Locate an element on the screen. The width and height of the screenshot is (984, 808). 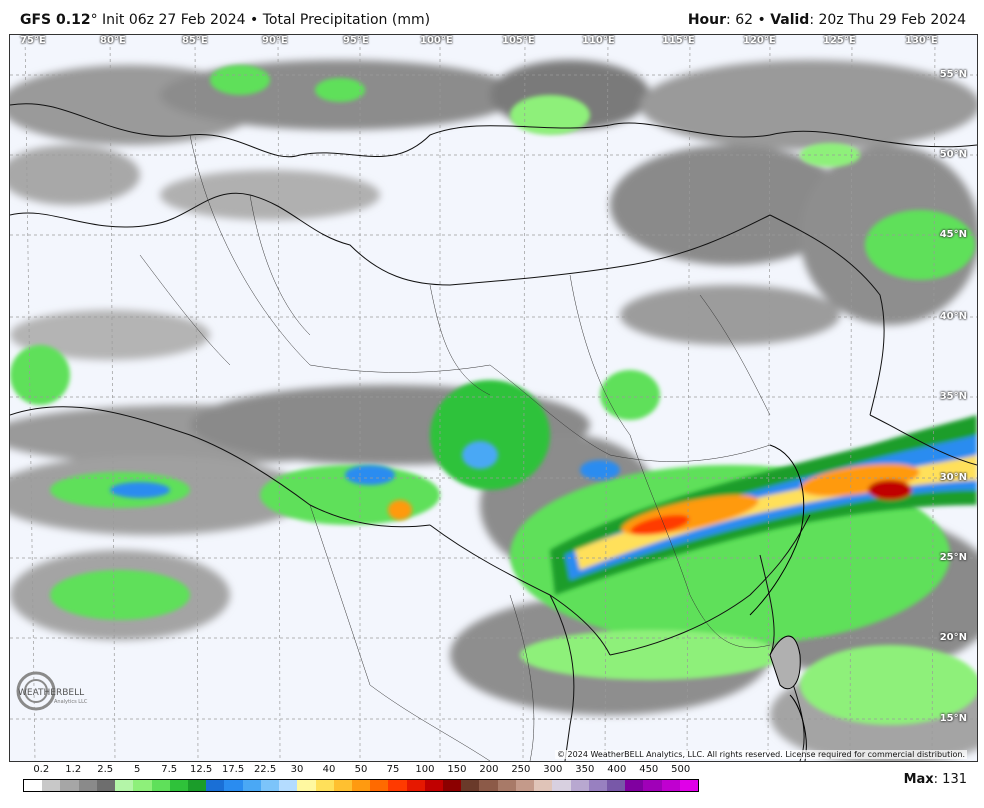
colorbar-tick-label: 40 is located at coordinates (329, 769).